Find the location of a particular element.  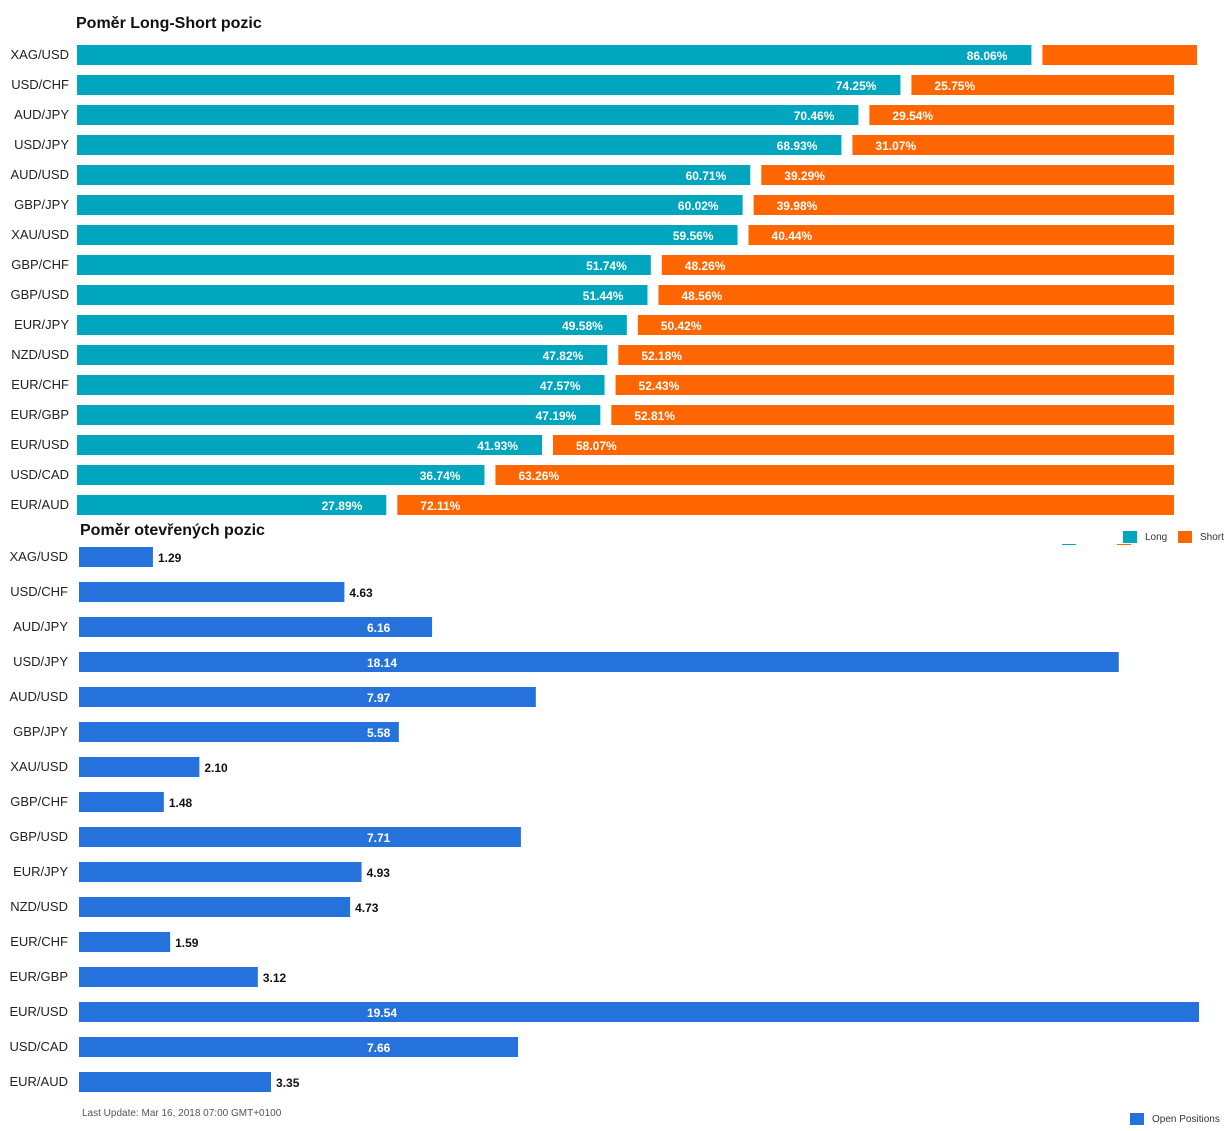

open-positions-bar-label: 2.10 is located at coordinates (216, 768).